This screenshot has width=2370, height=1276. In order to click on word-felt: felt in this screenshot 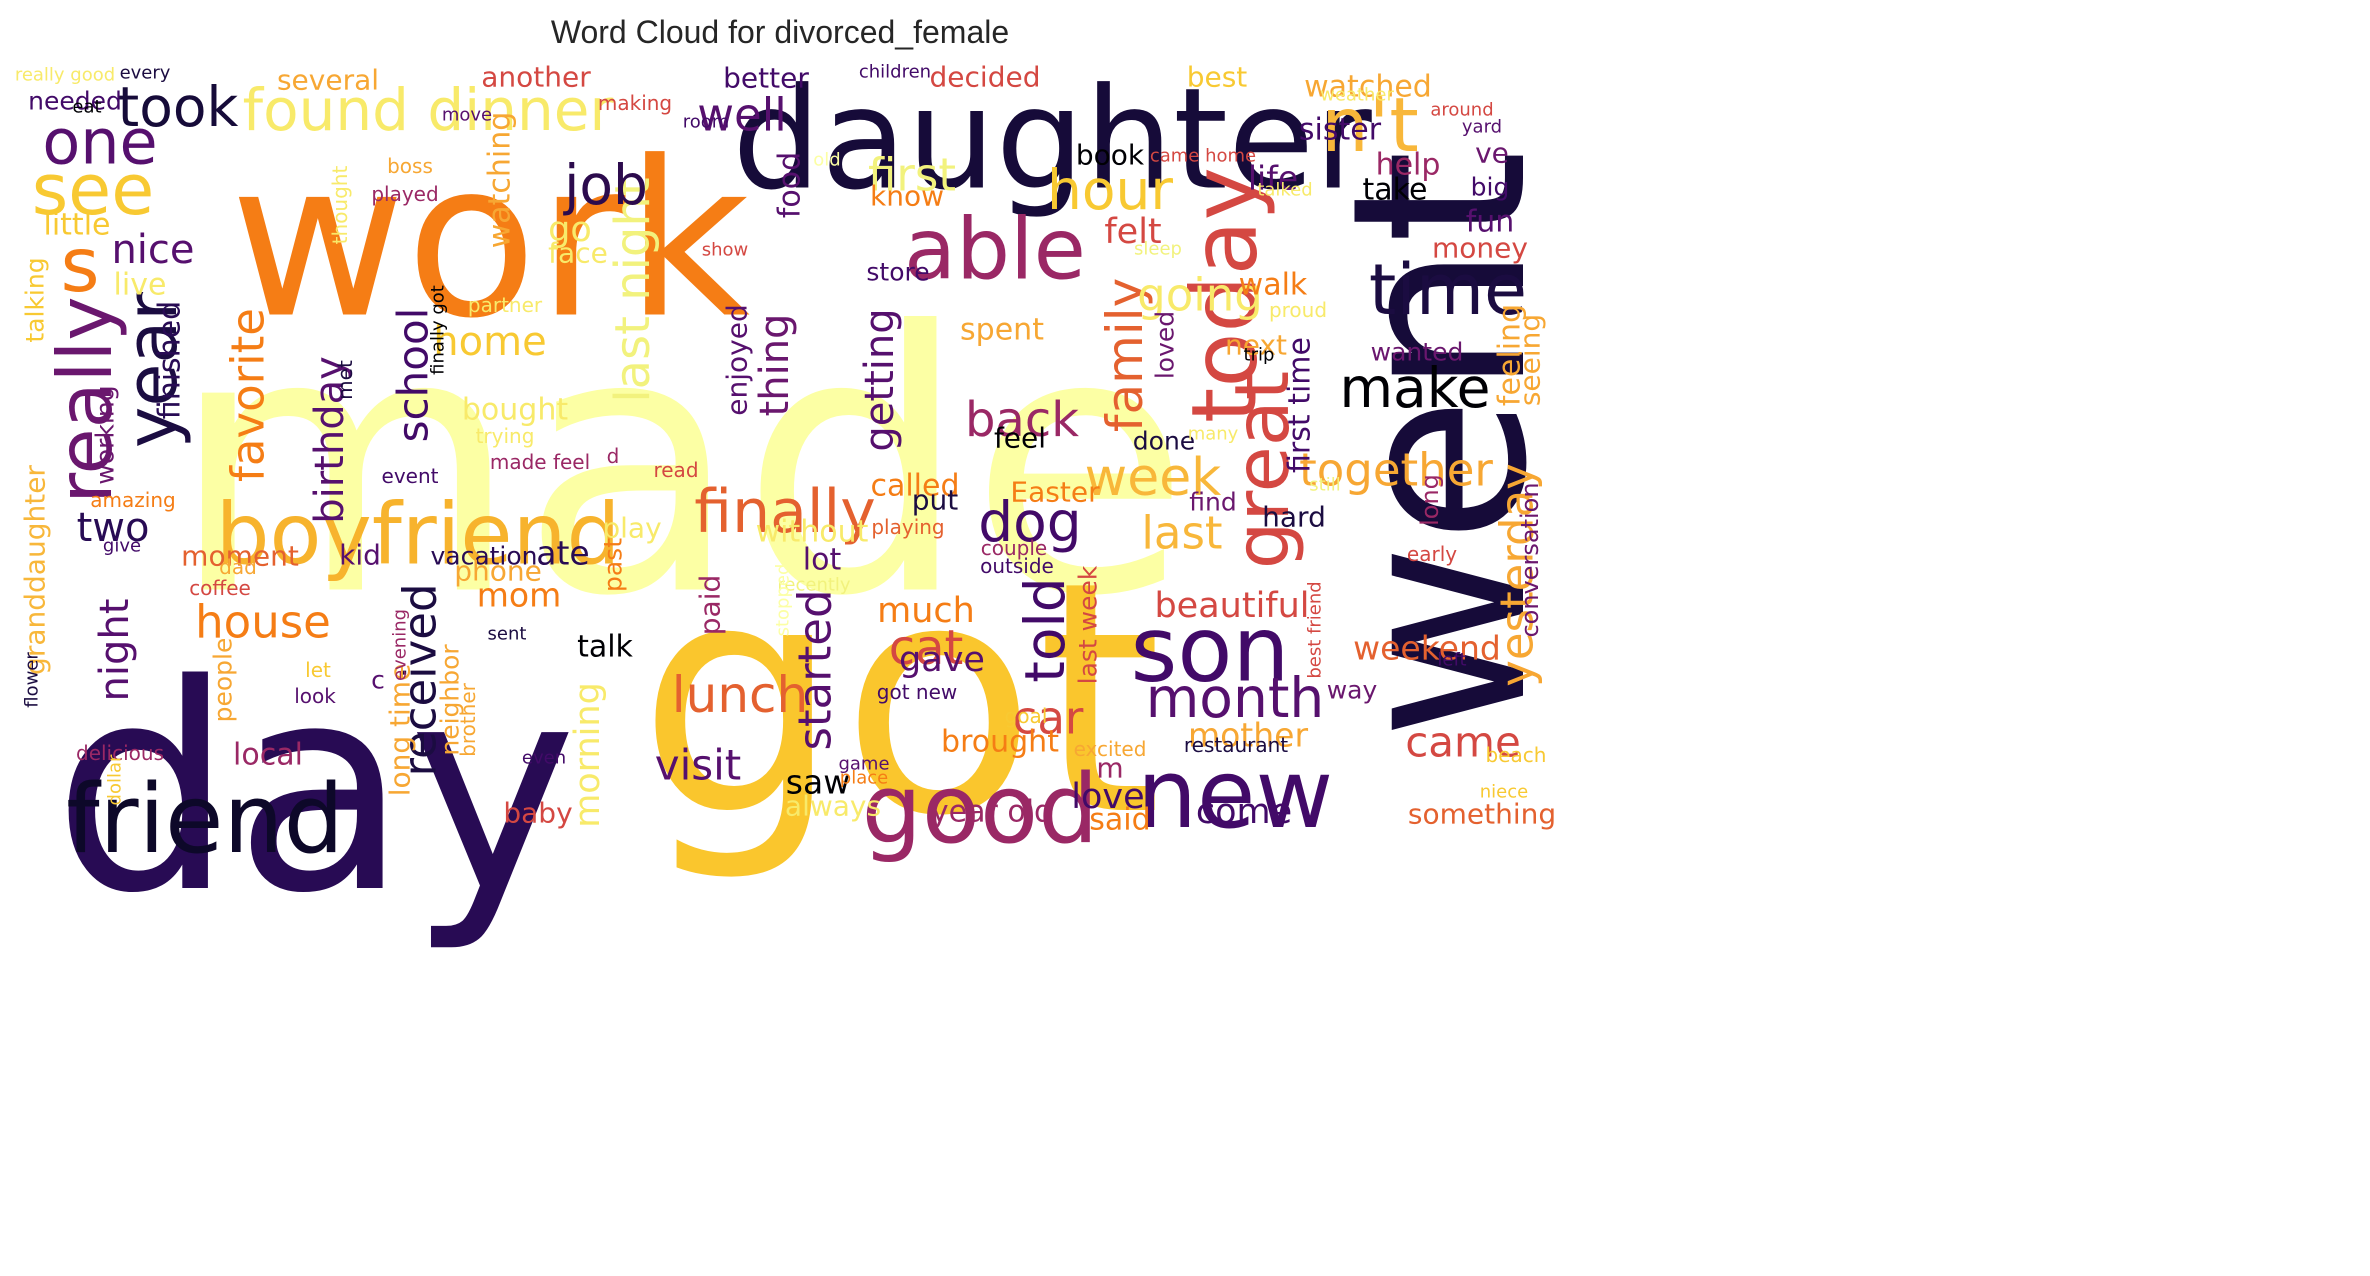, I will do `click(1132, 232)`.